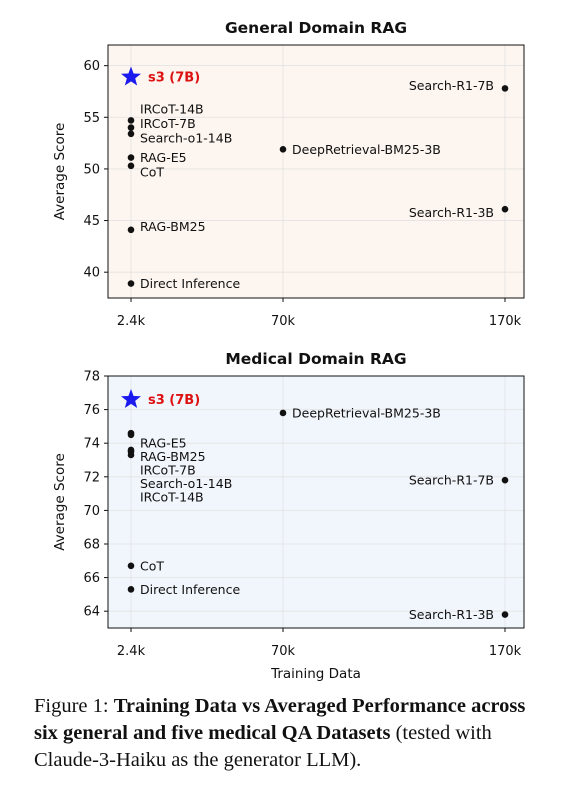 Image resolution: width=582 pixels, height=799 pixels. Describe the element at coordinates (316, 28) in the screenshot. I see `chart-title: General Domain RAG` at that location.